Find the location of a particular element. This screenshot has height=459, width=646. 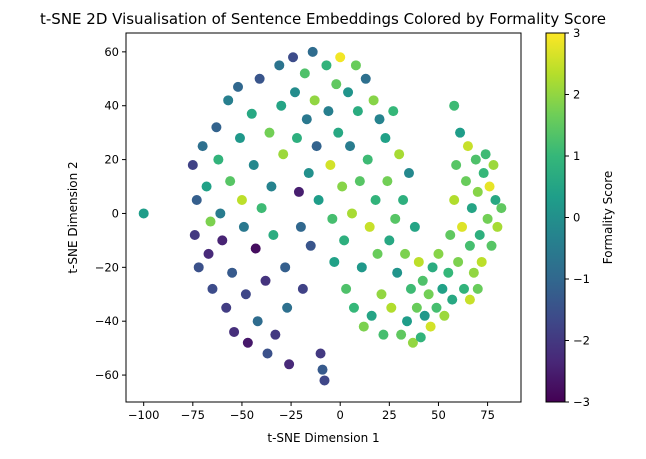

y-tick-label: −60 is located at coordinates (107, 375).